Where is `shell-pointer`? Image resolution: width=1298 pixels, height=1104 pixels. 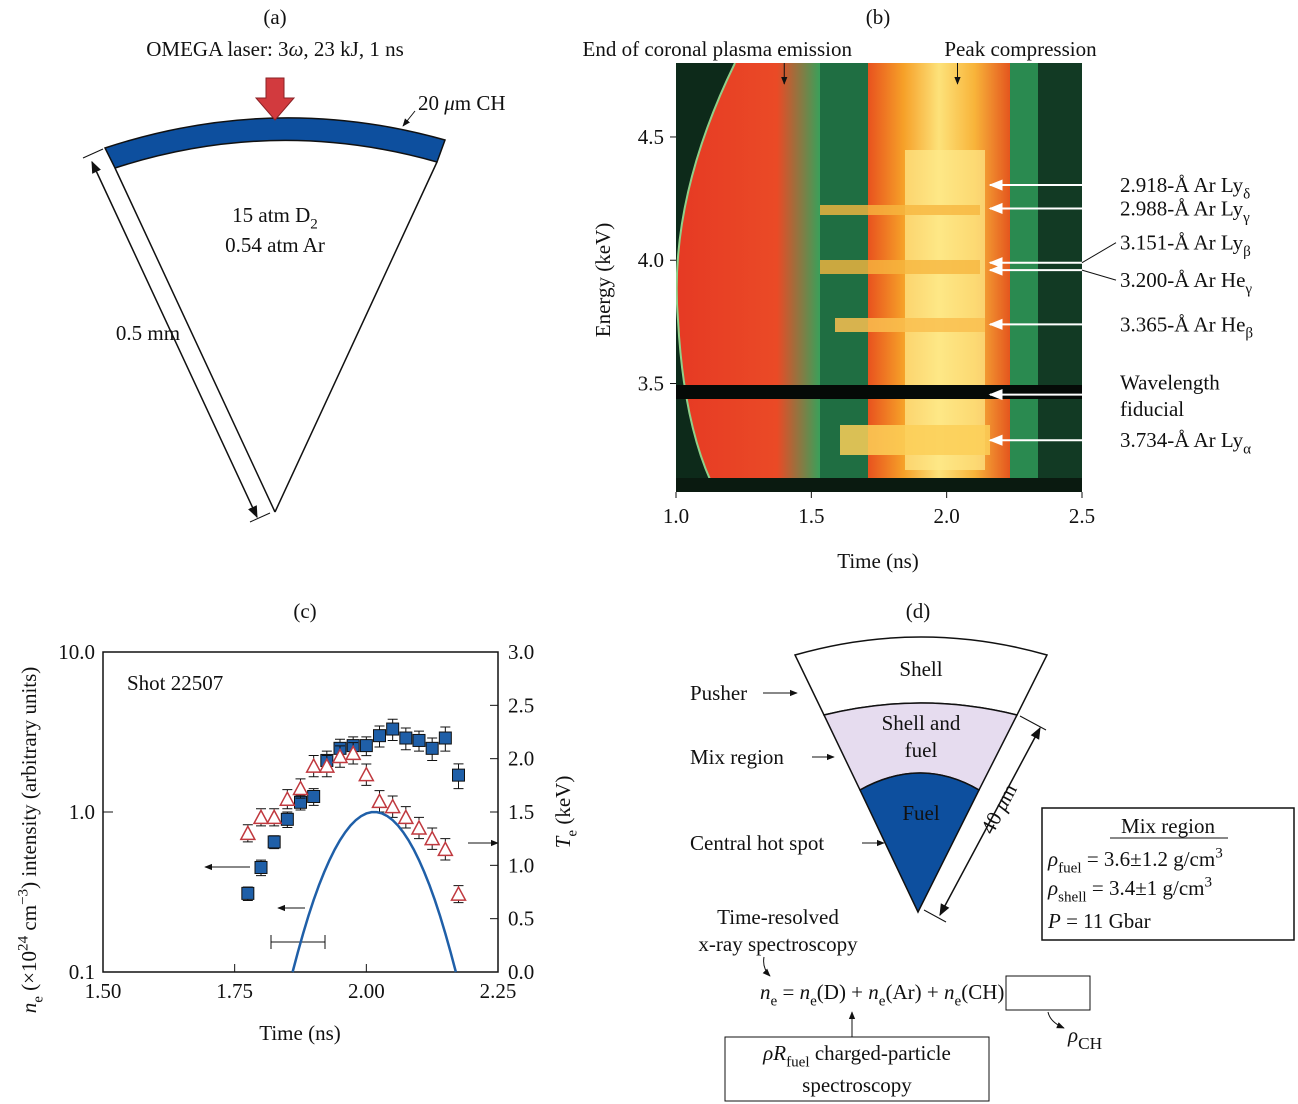
shell-pointer is located at coordinates (409, 118).